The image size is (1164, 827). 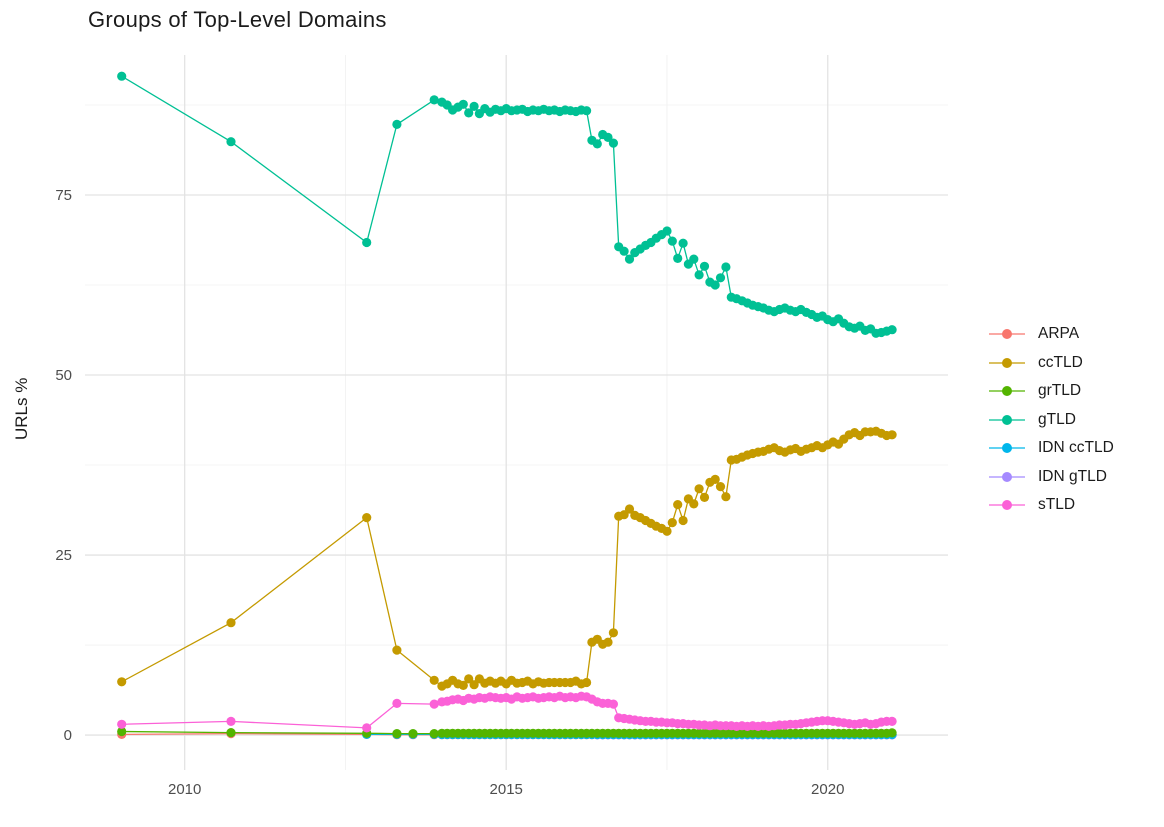 What do you see at coordinates (63, 555) in the screenshot?
I see `y-tick-label: 25` at bounding box center [63, 555].